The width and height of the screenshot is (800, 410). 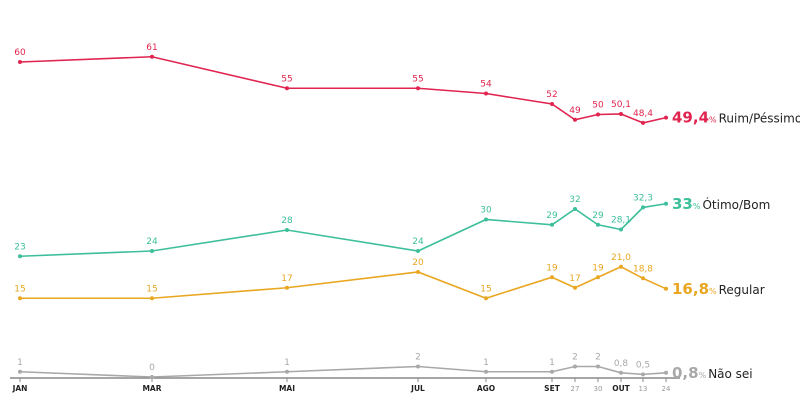 What do you see at coordinates (598, 389) in the screenshot?
I see `x-tick-label: 30` at bounding box center [598, 389].